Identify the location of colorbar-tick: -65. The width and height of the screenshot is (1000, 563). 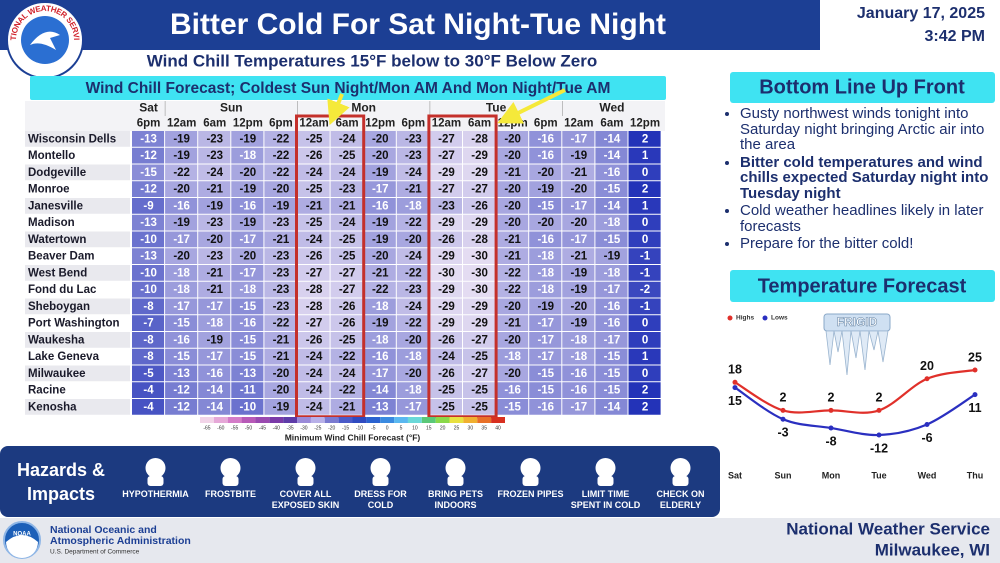
(206, 428).